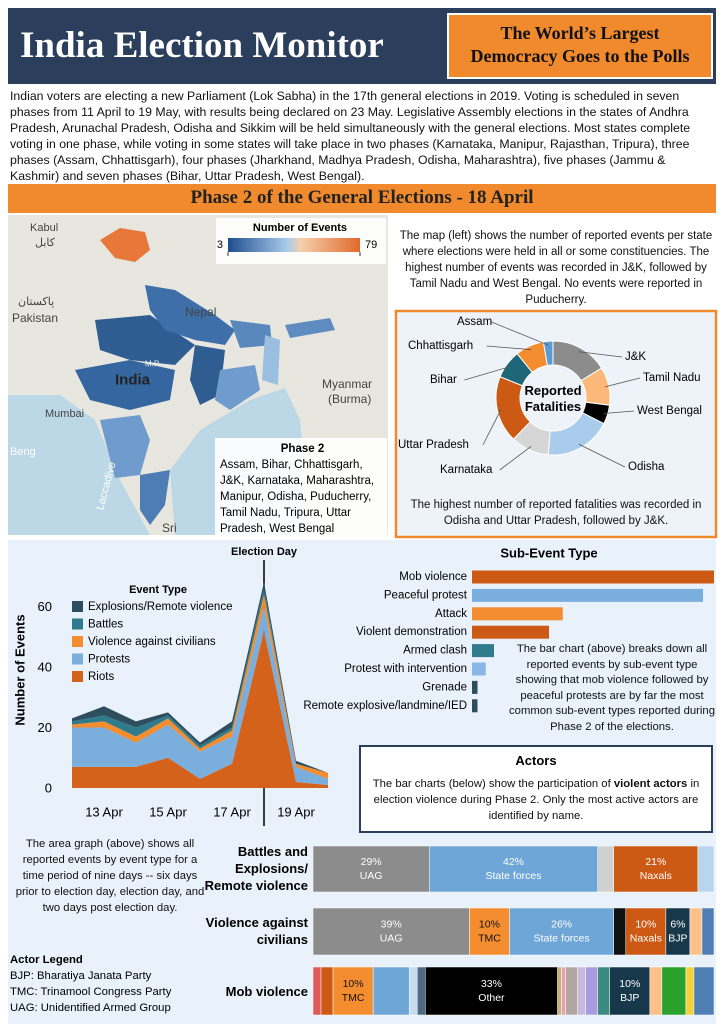 The width and height of the screenshot is (724, 1024). Describe the element at coordinates (371, 862) in the screenshot. I see `segment-value: 29%` at that location.